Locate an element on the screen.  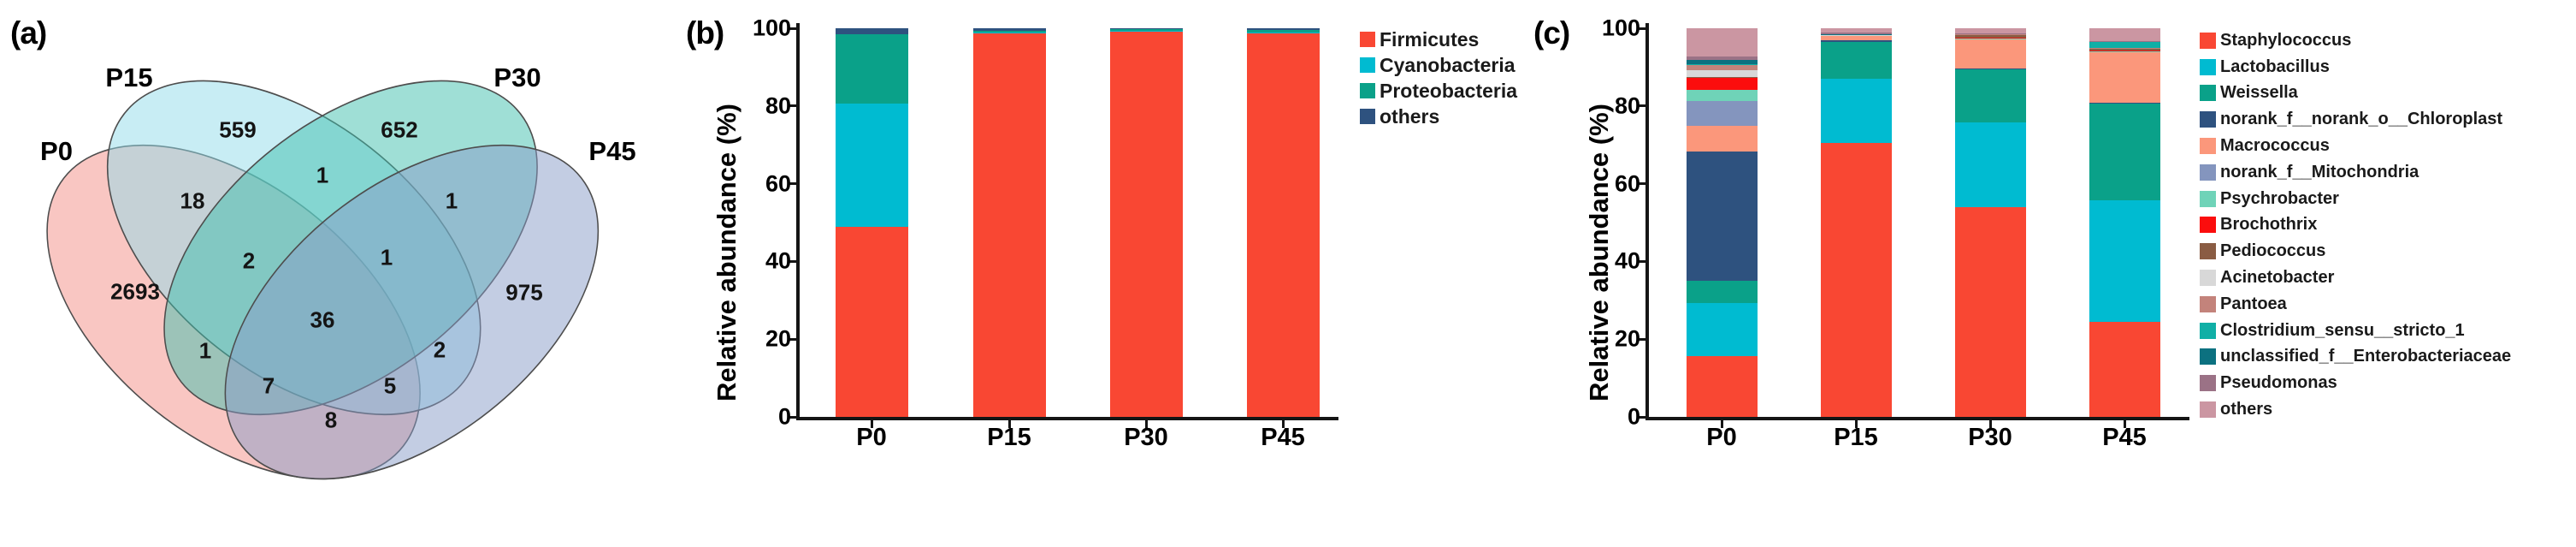
panel-b-y-axis-title: Relative abundance (%) is located at coordinates (726, 253).